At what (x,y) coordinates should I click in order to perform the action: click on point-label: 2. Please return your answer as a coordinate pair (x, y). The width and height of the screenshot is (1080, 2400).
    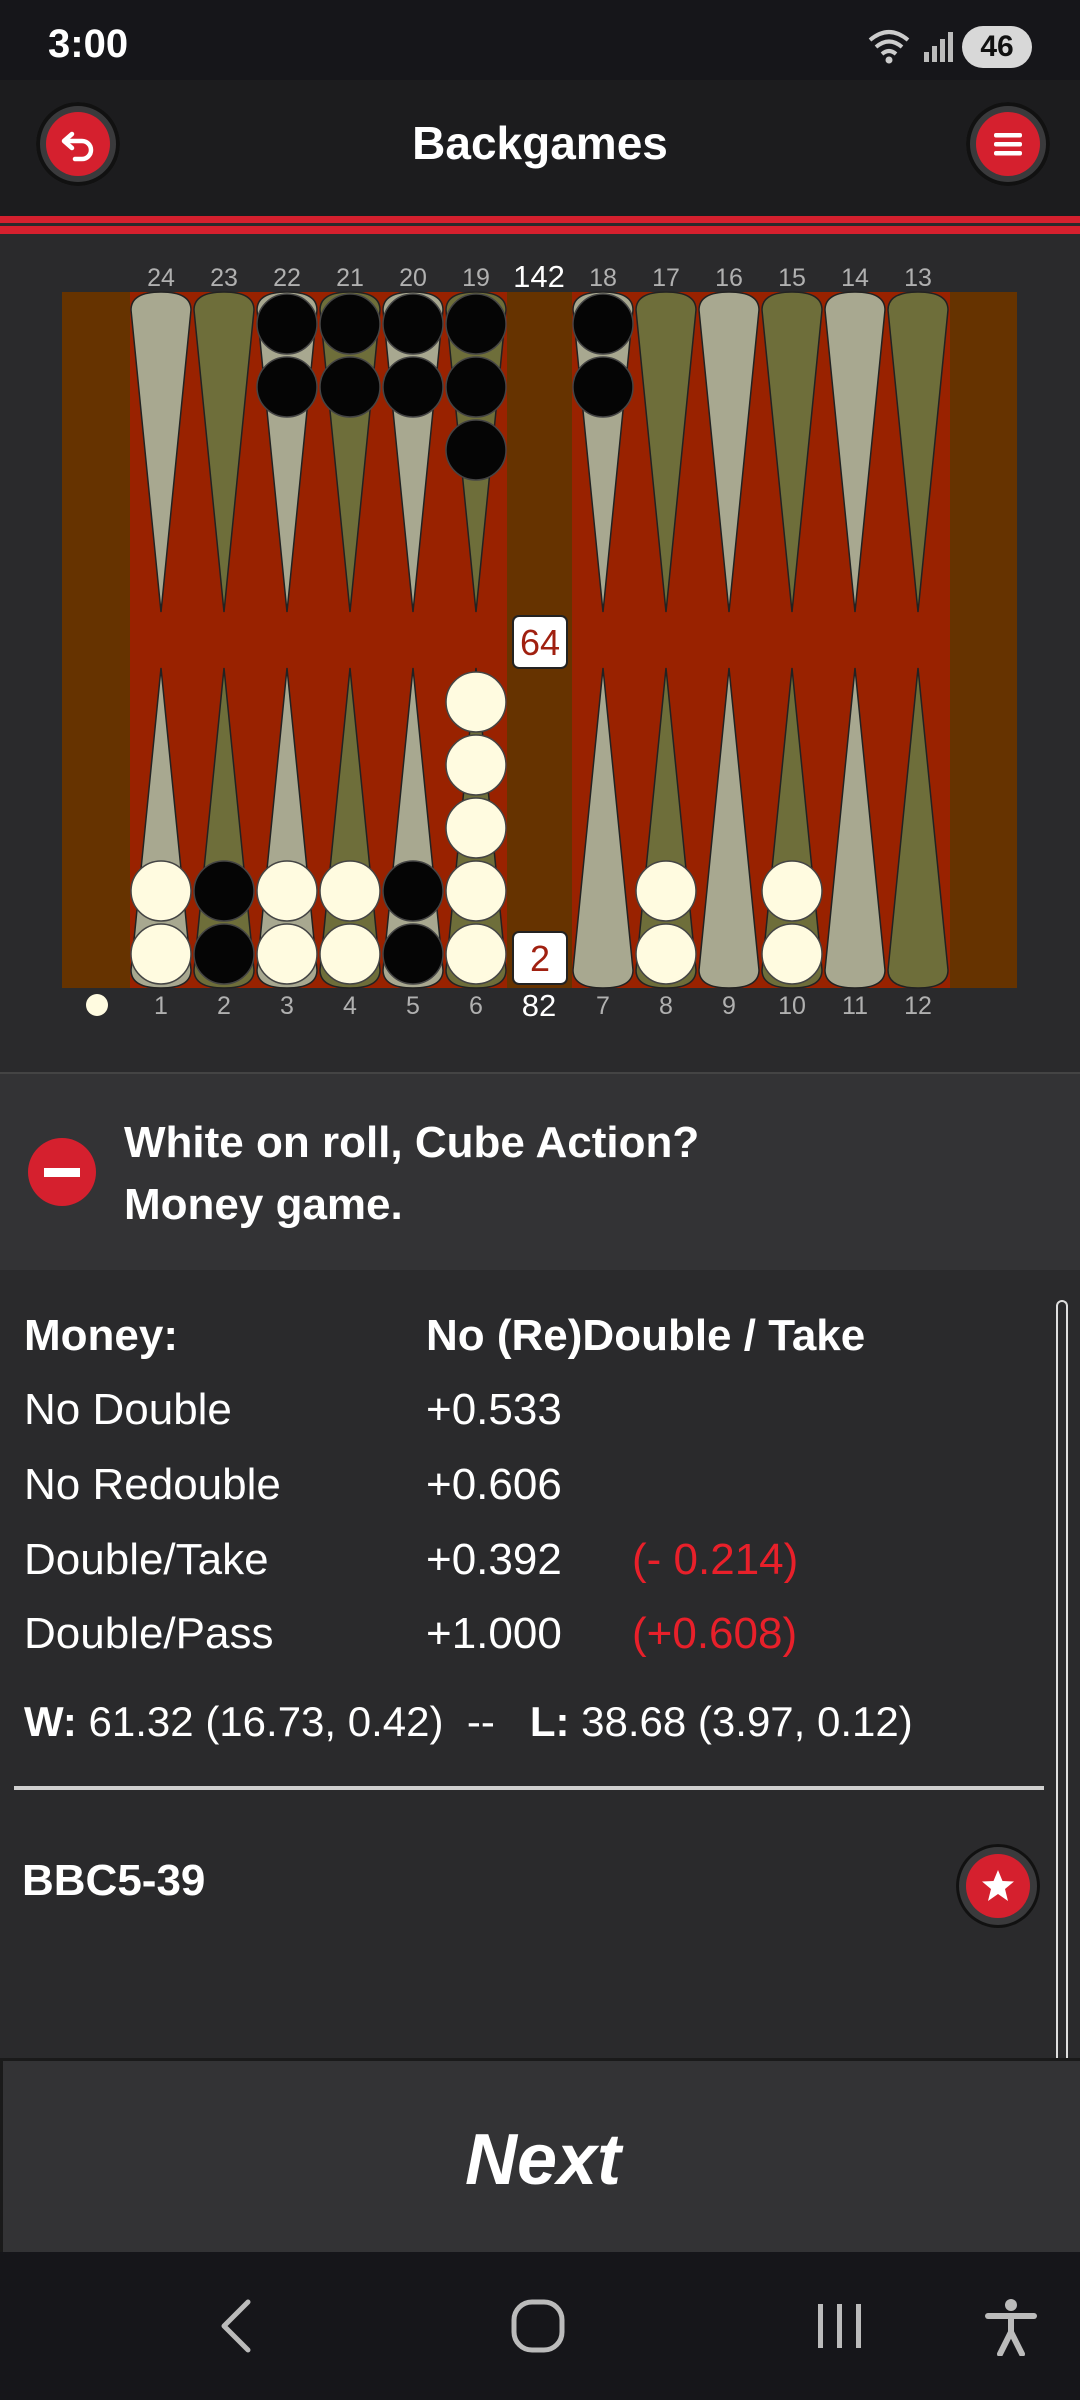
    Looking at the image, I should click on (224, 1006).